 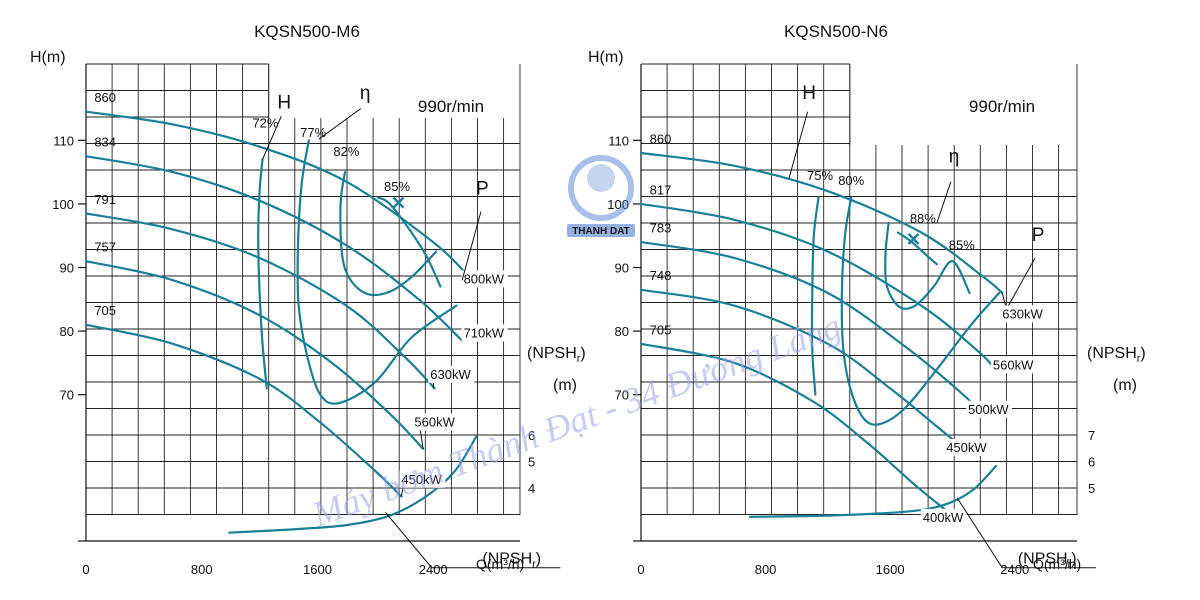 I want to click on efficiency-label: 77%, so click(x=313, y=132).